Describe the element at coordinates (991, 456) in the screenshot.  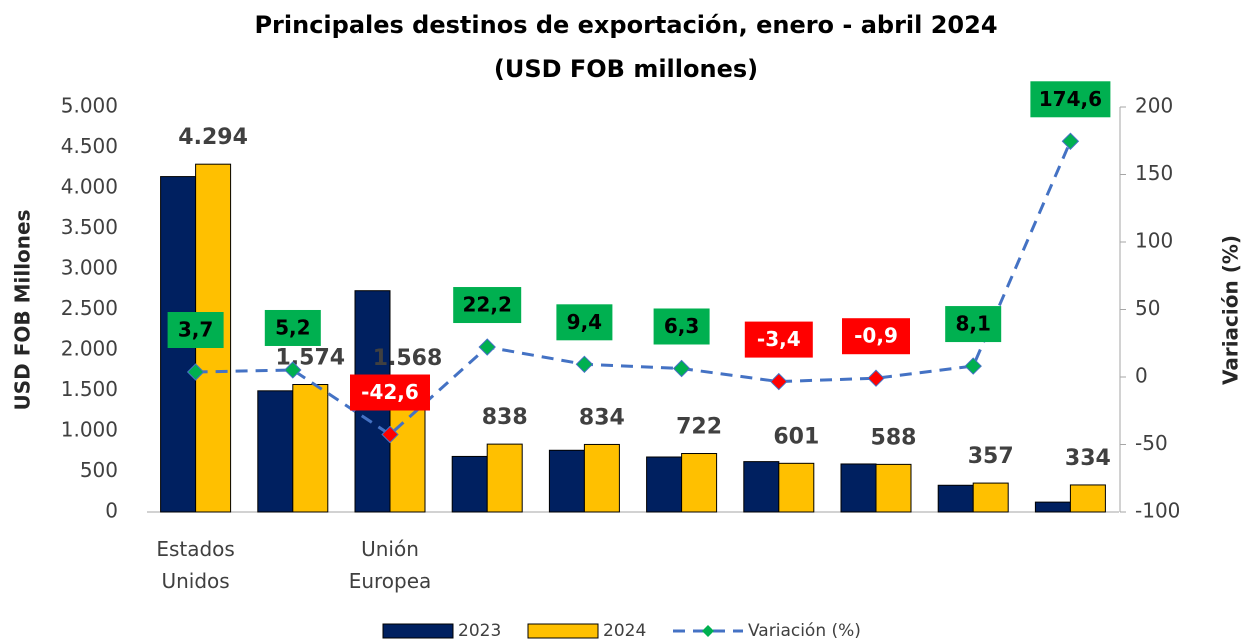
I see `data-label: 357` at that location.